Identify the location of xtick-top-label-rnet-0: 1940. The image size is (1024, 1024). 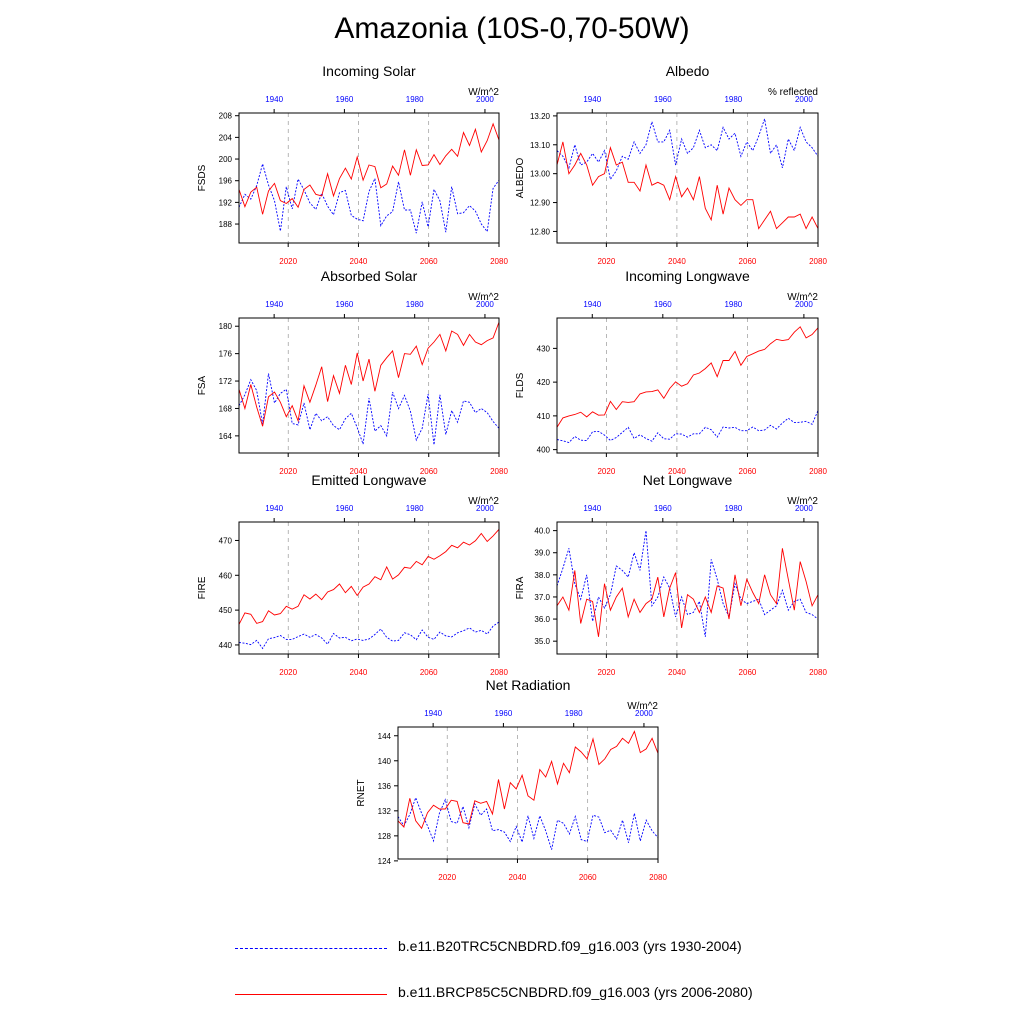
(433, 713).